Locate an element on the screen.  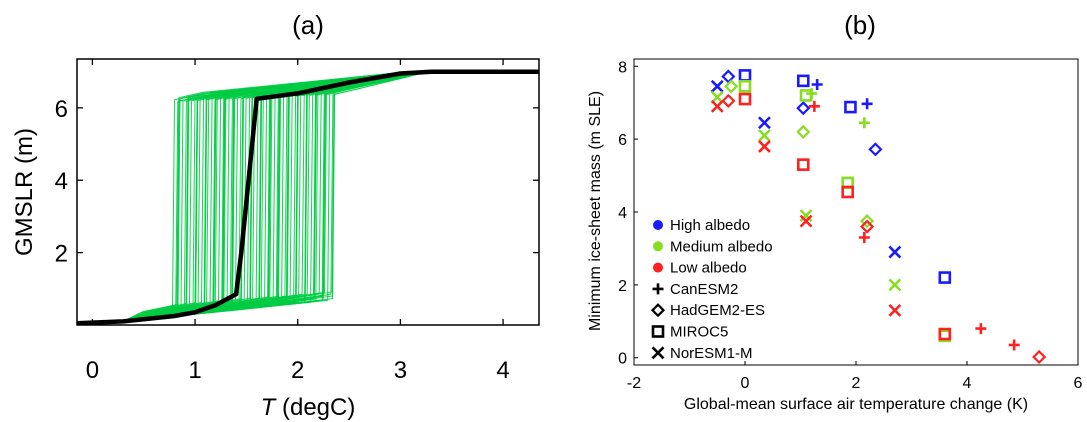
panel-a-y-axis-label: GMSLR (m) is located at coordinates (24, 192).